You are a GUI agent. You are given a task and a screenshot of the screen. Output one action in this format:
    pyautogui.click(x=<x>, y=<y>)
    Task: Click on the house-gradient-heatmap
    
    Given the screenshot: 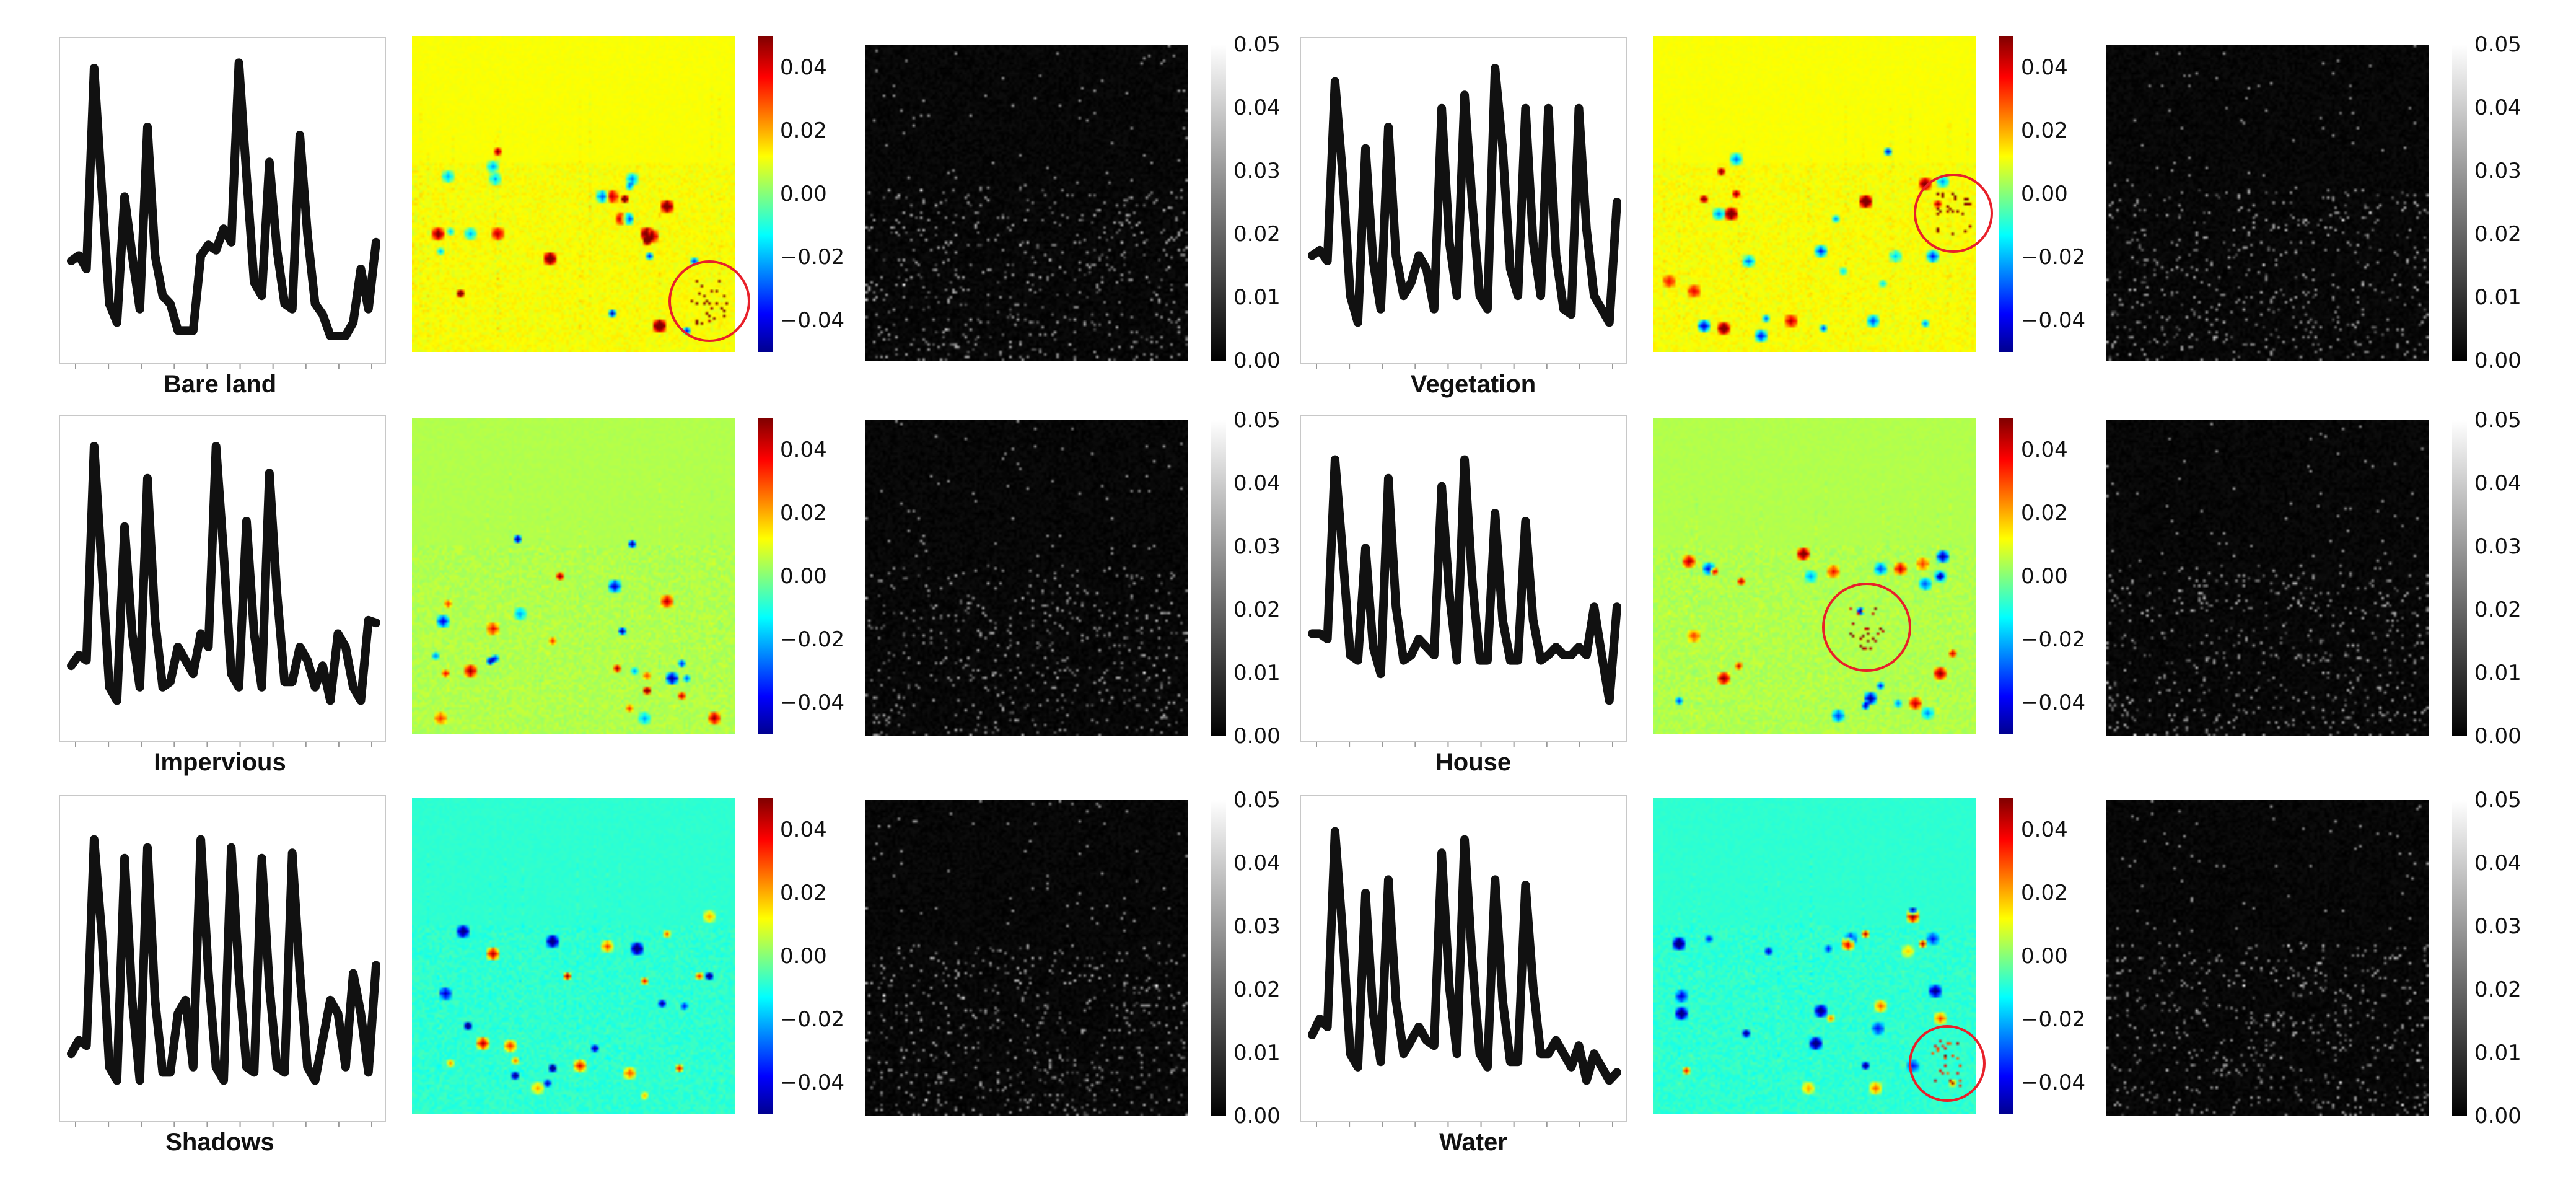 What is the action you would take?
    pyautogui.click(x=1814, y=576)
    